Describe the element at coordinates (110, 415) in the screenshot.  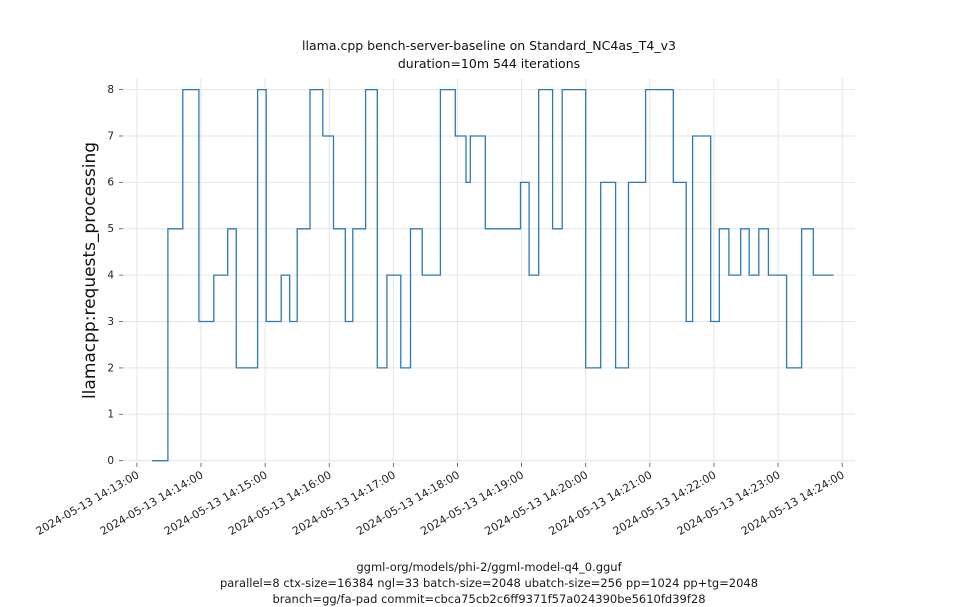
I see `y-tick-label: 1` at that location.